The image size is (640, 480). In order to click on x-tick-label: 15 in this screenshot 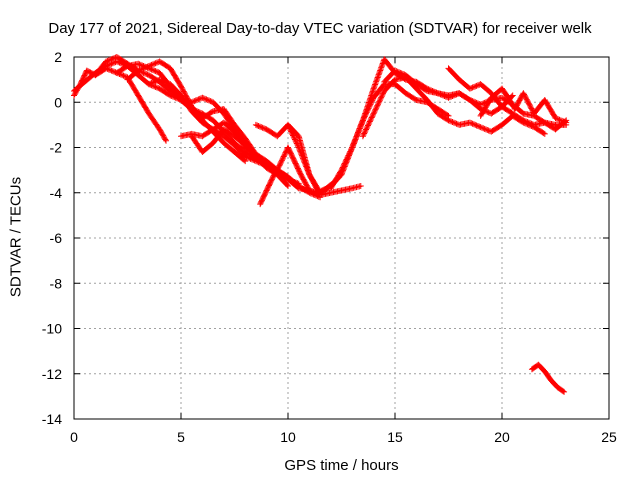, I will do `click(395, 437)`.